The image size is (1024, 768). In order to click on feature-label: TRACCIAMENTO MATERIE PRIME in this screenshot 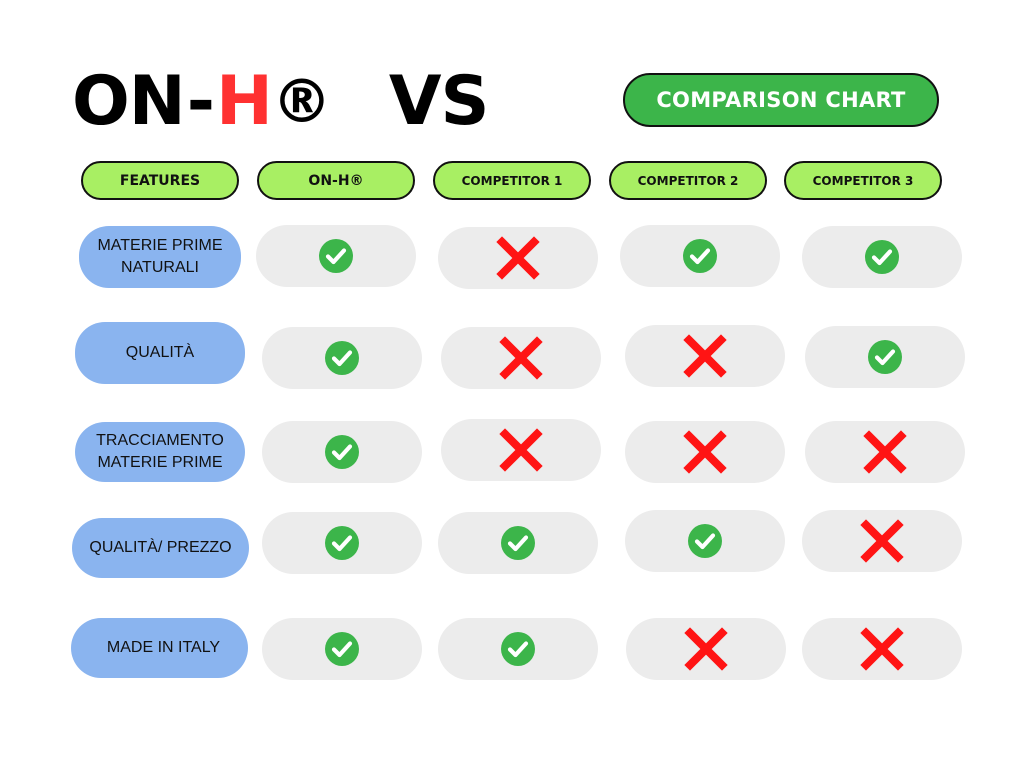, I will do `click(160, 452)`.